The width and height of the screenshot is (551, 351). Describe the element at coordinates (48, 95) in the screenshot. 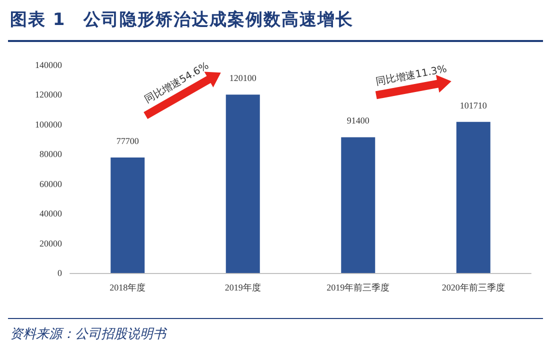

I see `y-tick-label: 120000` at that location.